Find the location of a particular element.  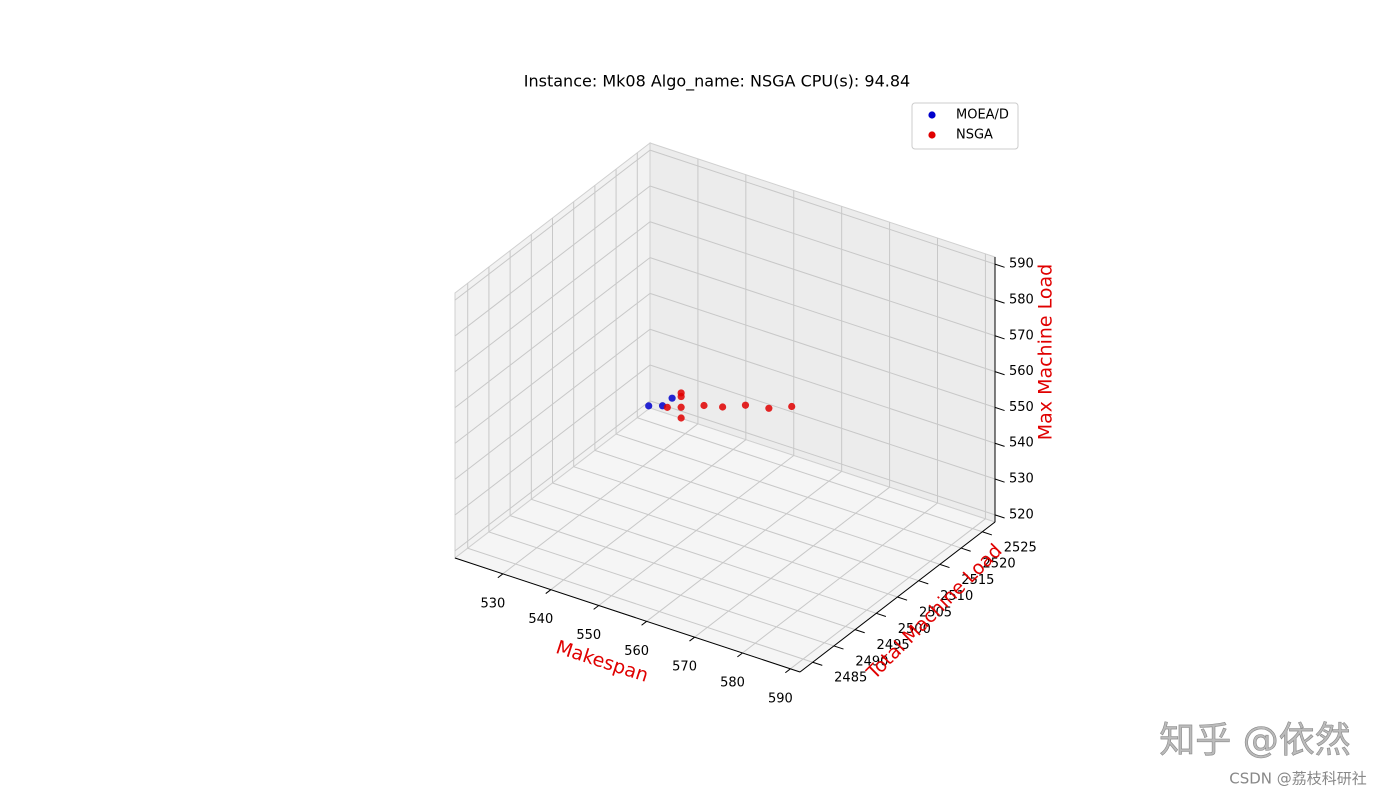

legend-label: MOEA/D is located at coordinates (982, 115).